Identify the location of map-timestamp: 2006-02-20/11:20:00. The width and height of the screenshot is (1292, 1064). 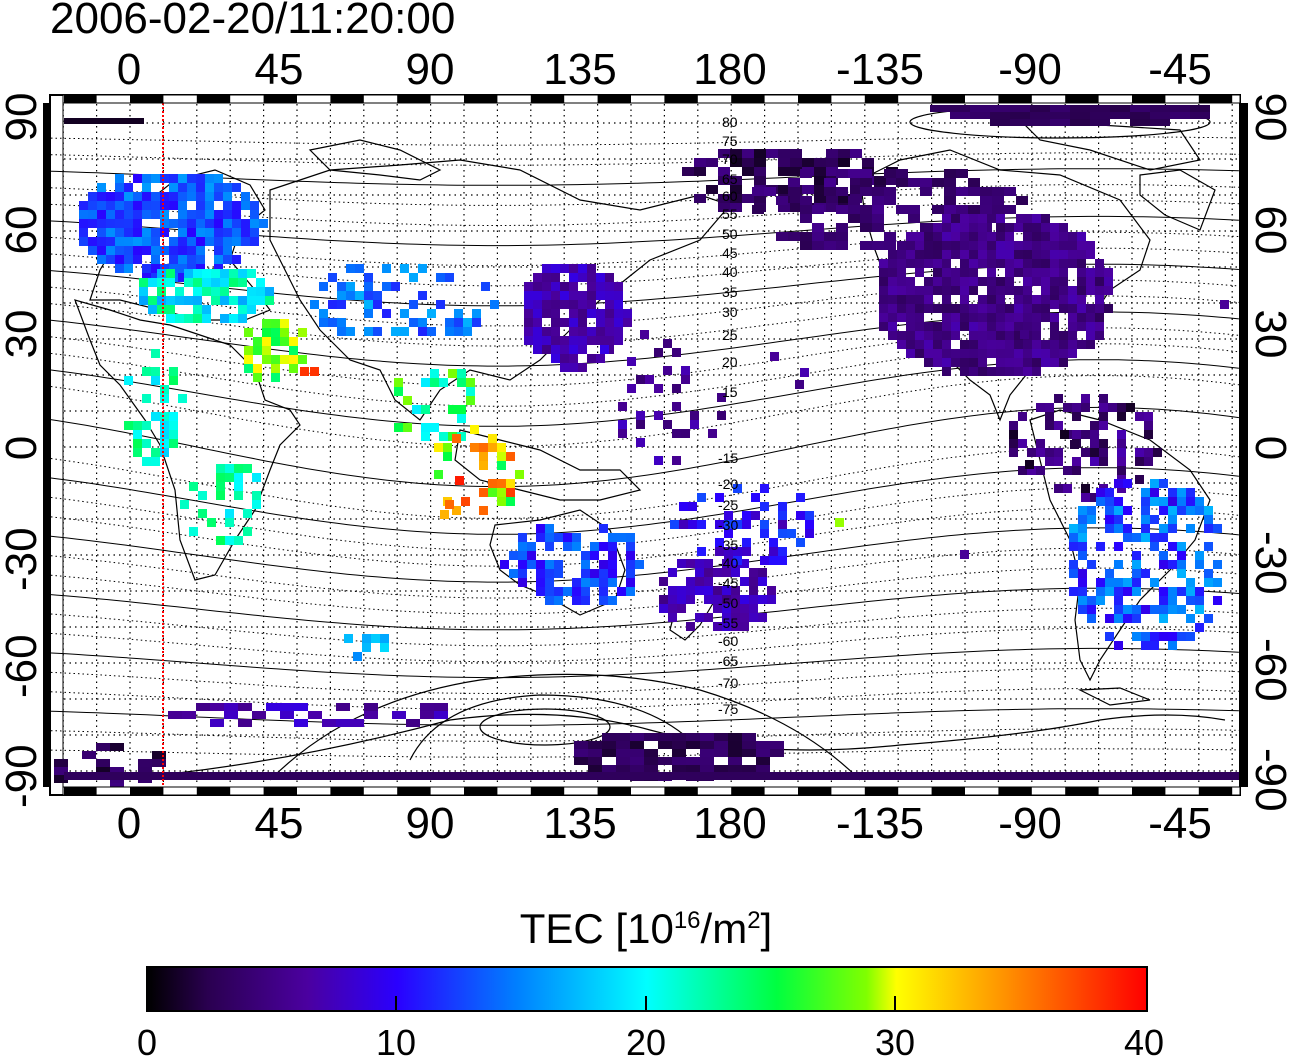
(253, 21).